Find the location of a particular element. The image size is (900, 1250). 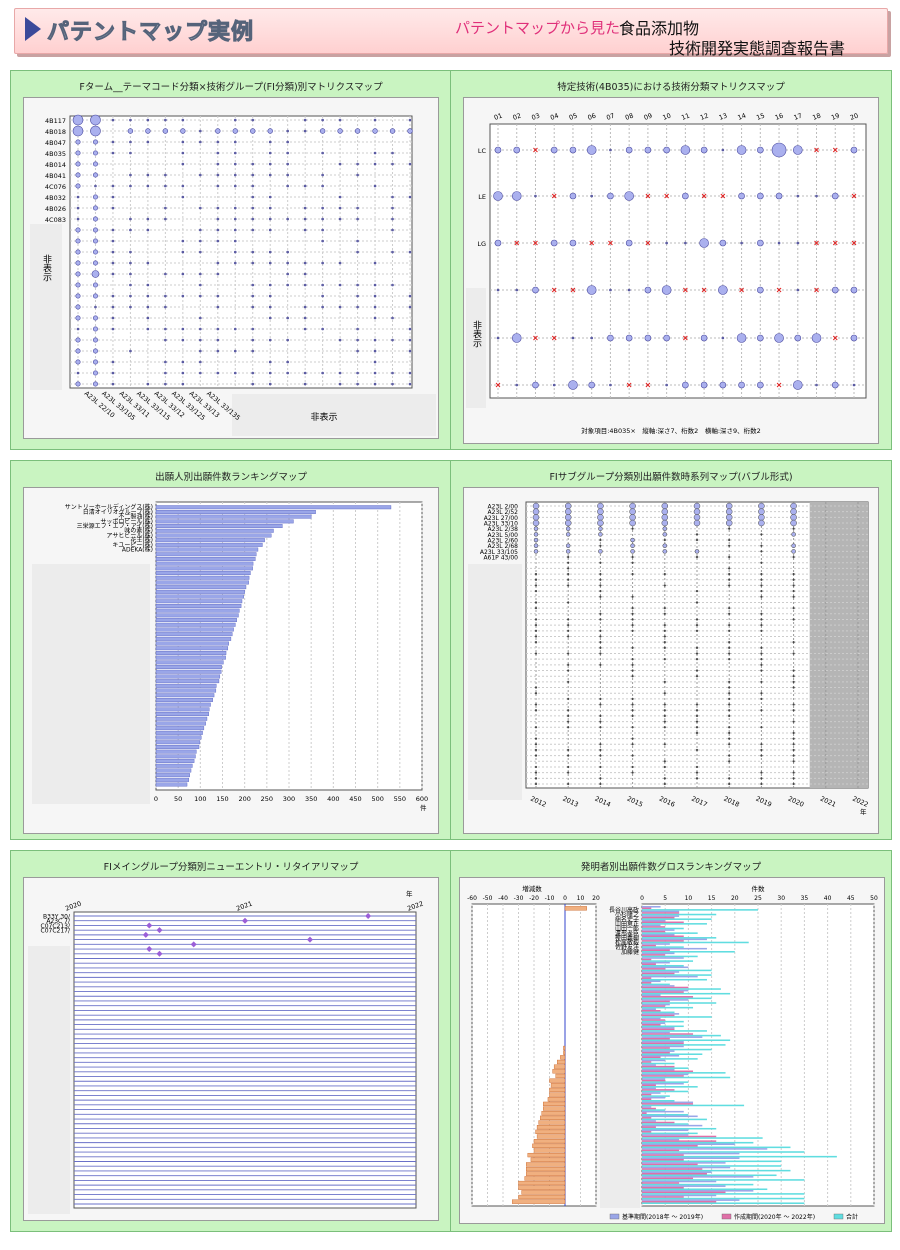

x-tick-label: 2012 is located at coordinates (538, 802).